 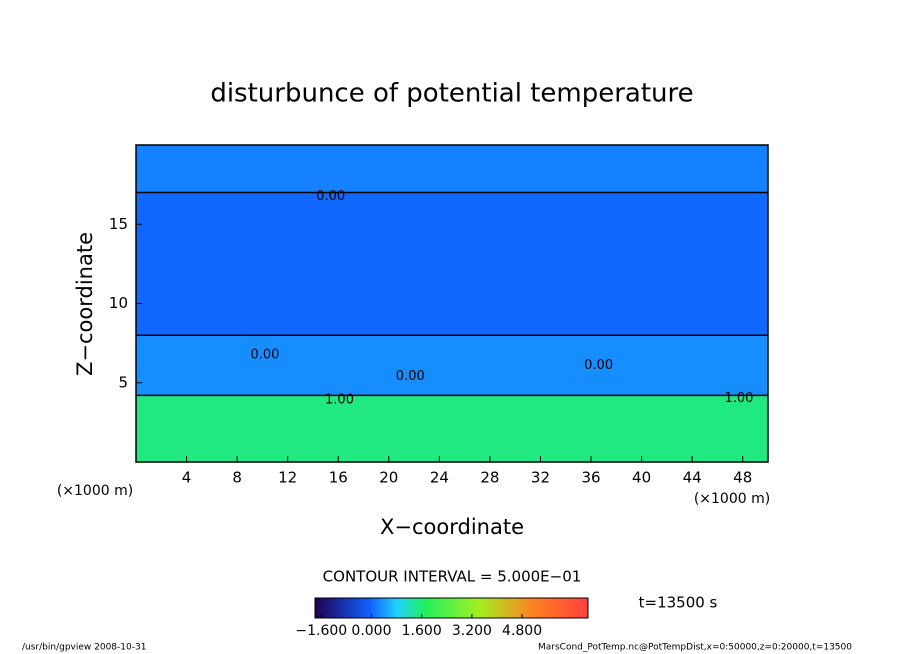 I want to click on colorbar-tick-label: 4.800, so click(x=522, y=631).